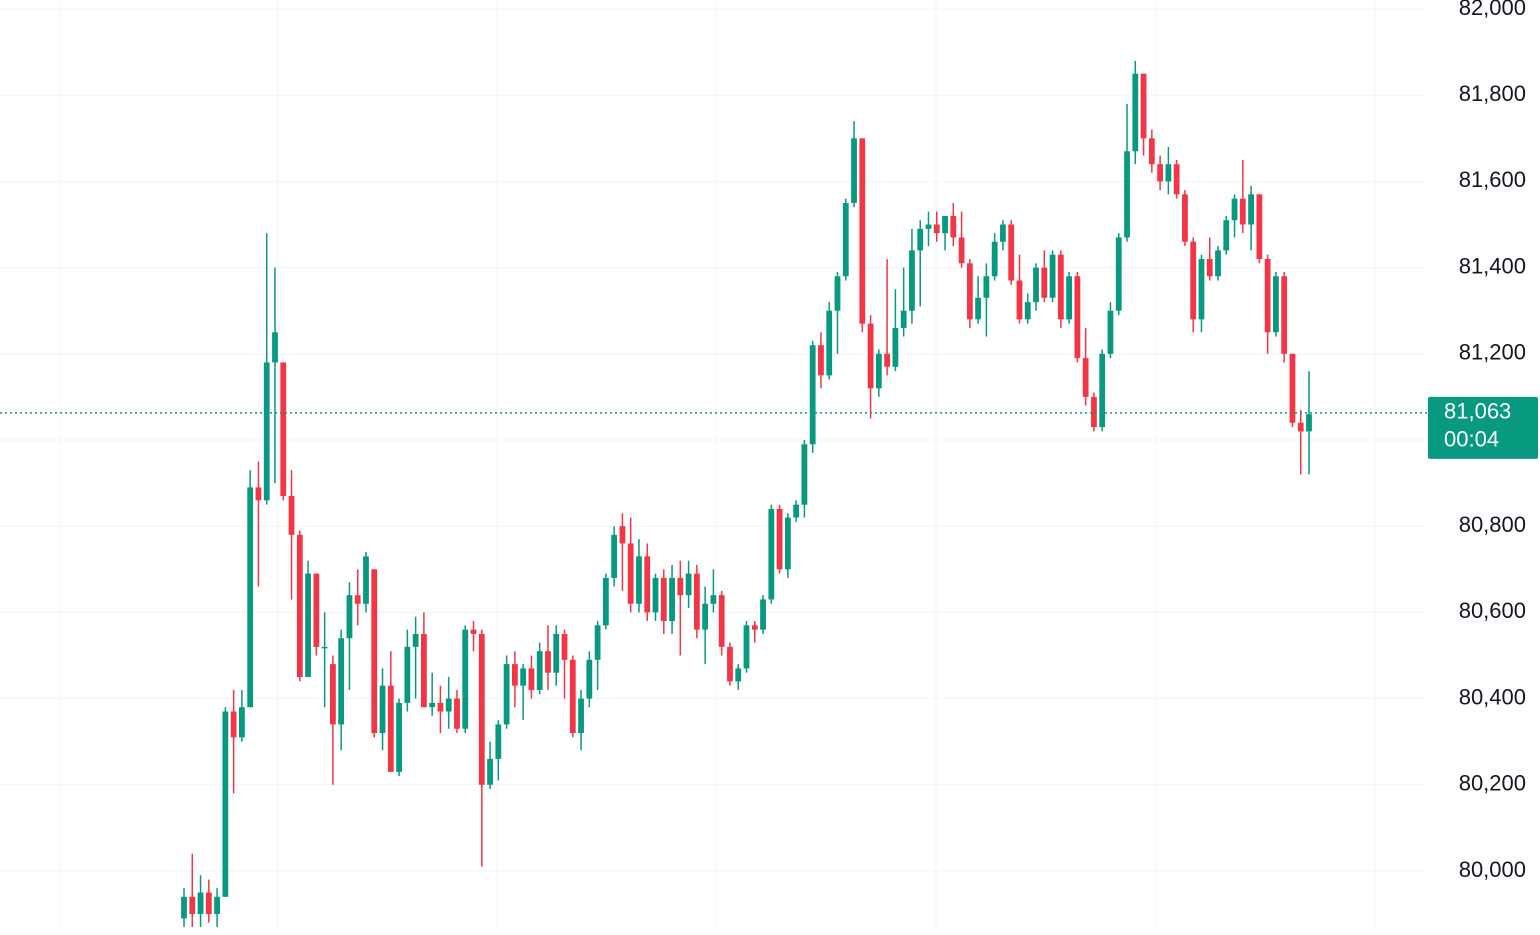  I want to click on y-tick-label: 81,200, so click(1492, 352).